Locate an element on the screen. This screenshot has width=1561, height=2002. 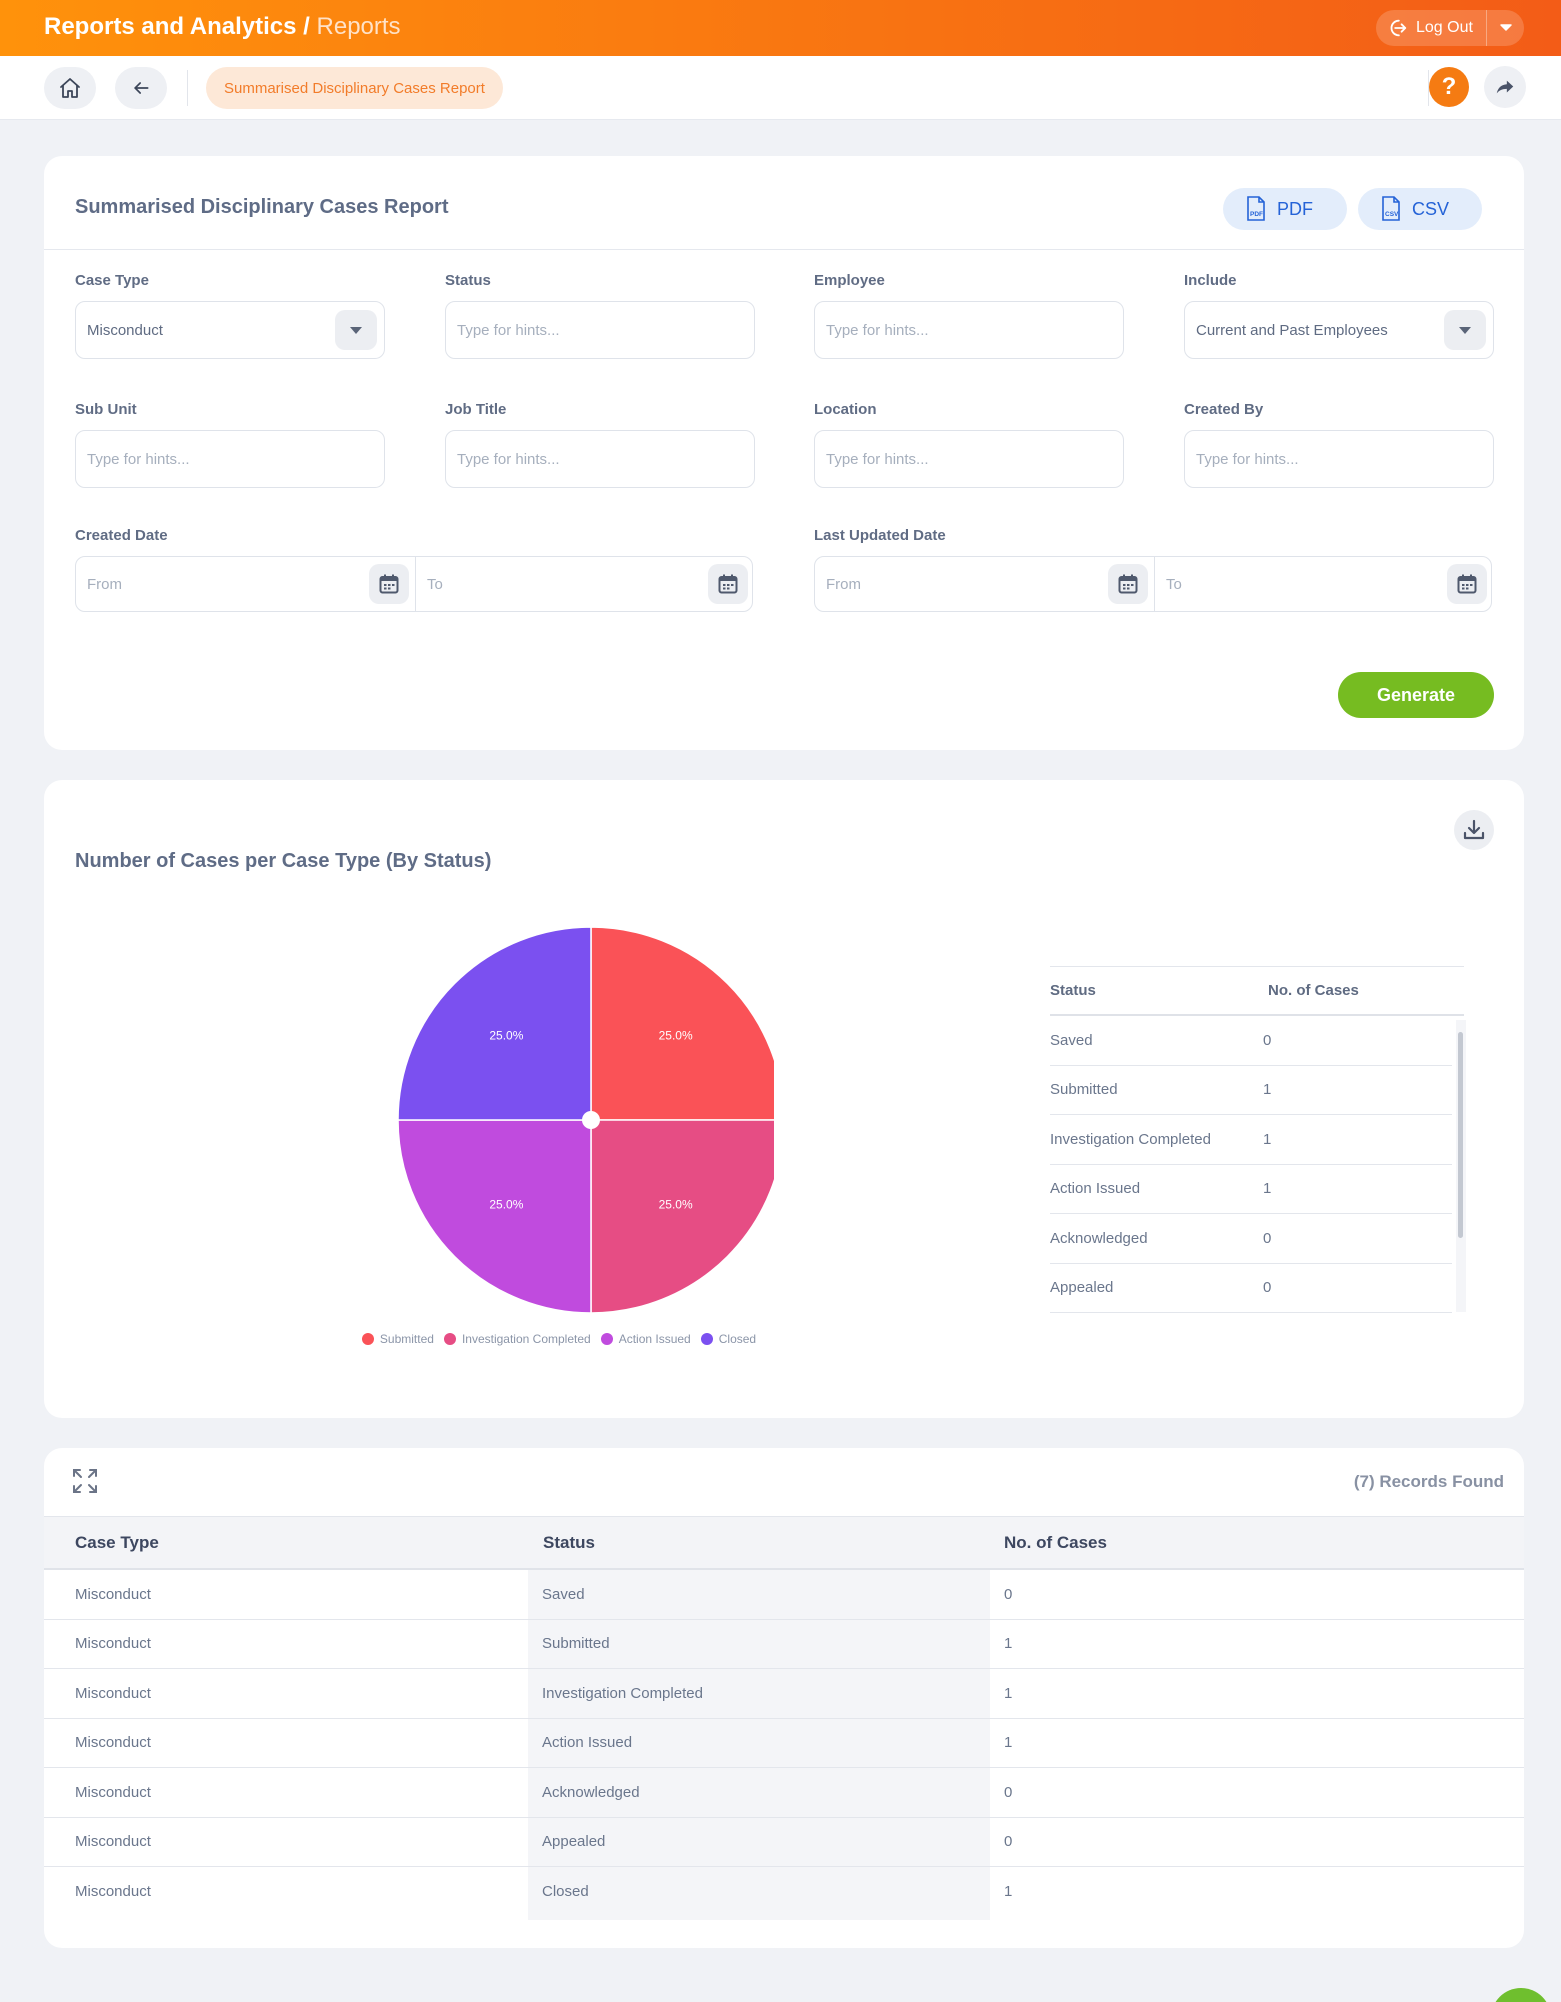
floating-action-button is located at coordinates (1521, 1995).